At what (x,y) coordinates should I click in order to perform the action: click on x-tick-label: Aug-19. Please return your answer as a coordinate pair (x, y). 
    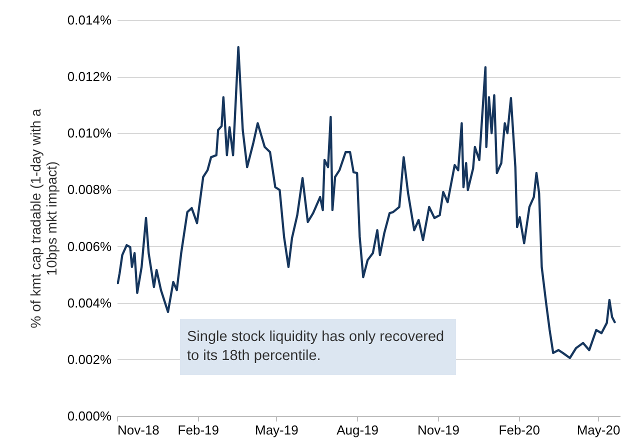
    Looking at the image, I should click on (357, 430).